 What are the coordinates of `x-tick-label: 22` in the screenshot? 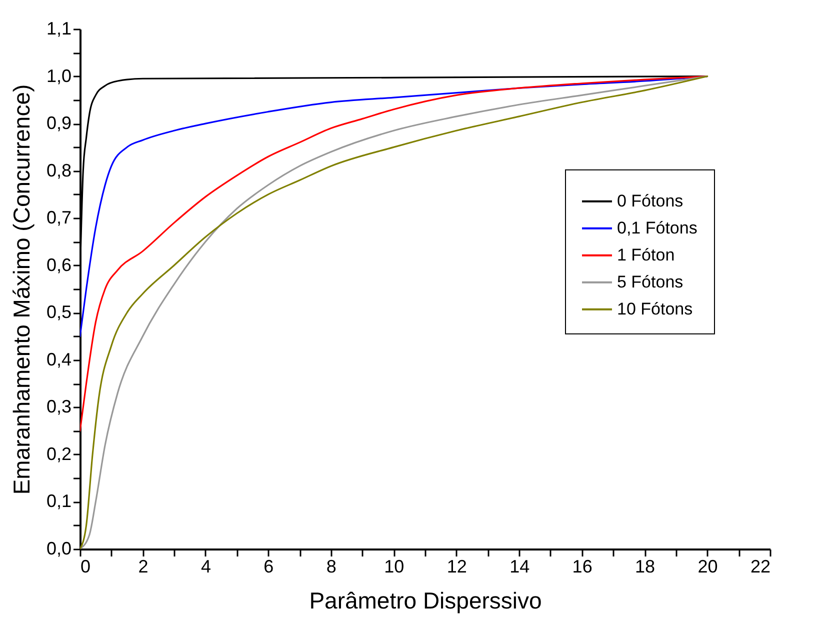 It's located at (760, 566).